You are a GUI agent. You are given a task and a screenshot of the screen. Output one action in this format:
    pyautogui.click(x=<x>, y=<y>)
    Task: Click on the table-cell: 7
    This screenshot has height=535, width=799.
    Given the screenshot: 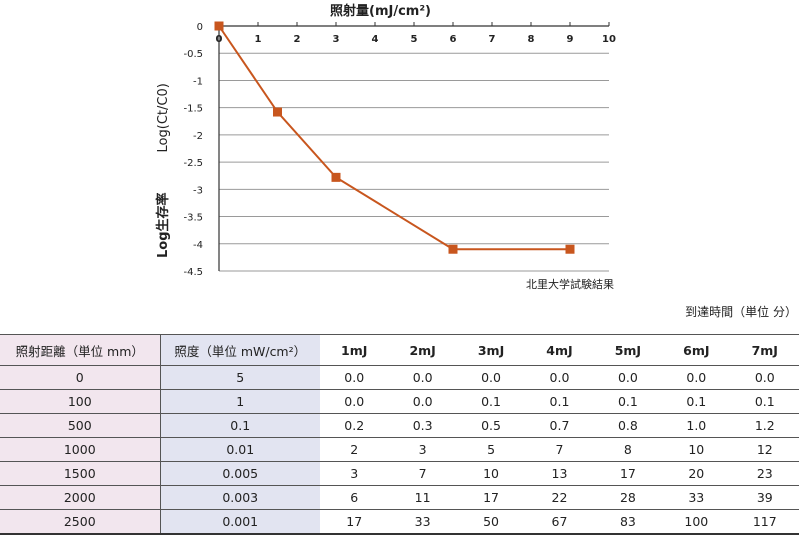 What is the action you would take?
    pyautogui.click(x=559, y=449)
    